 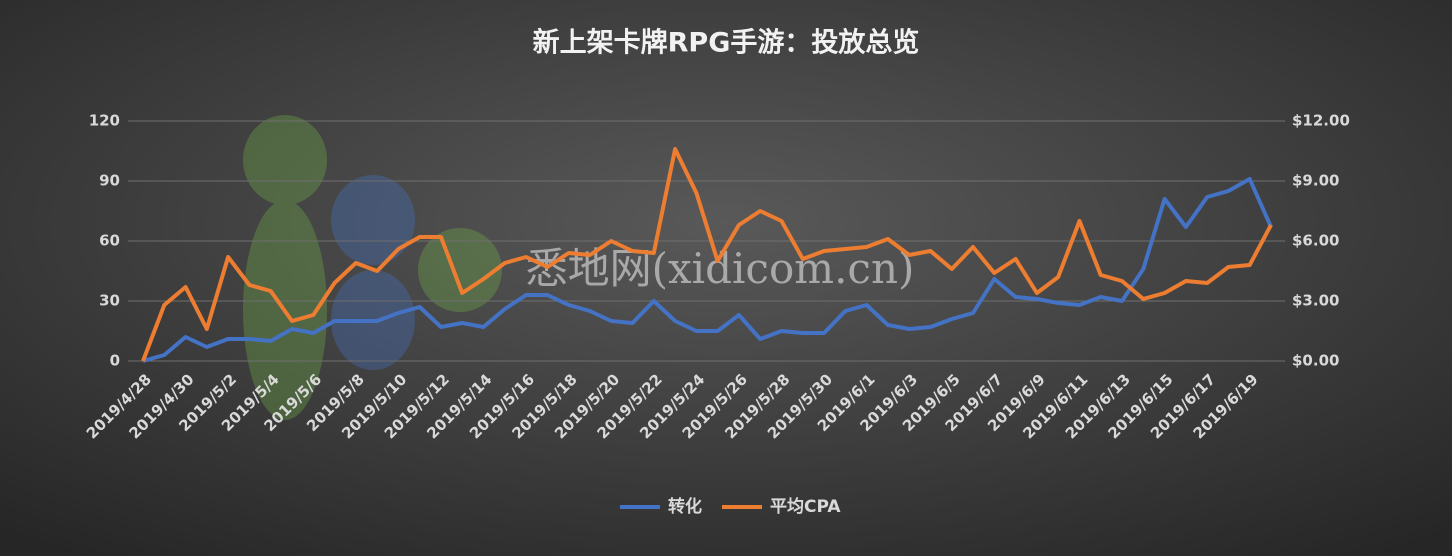 I want to click on y2-tick-label: $0.00, so click(x=1315, y=361).